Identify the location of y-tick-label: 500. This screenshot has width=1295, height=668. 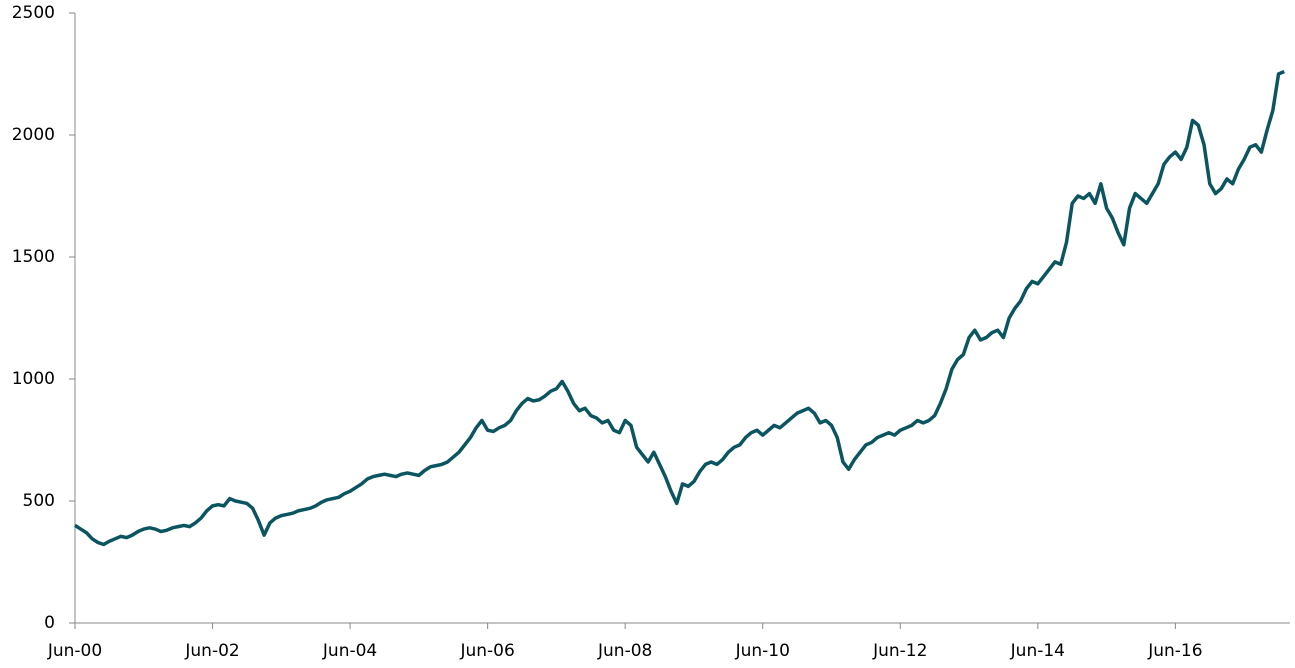
(39, 501).